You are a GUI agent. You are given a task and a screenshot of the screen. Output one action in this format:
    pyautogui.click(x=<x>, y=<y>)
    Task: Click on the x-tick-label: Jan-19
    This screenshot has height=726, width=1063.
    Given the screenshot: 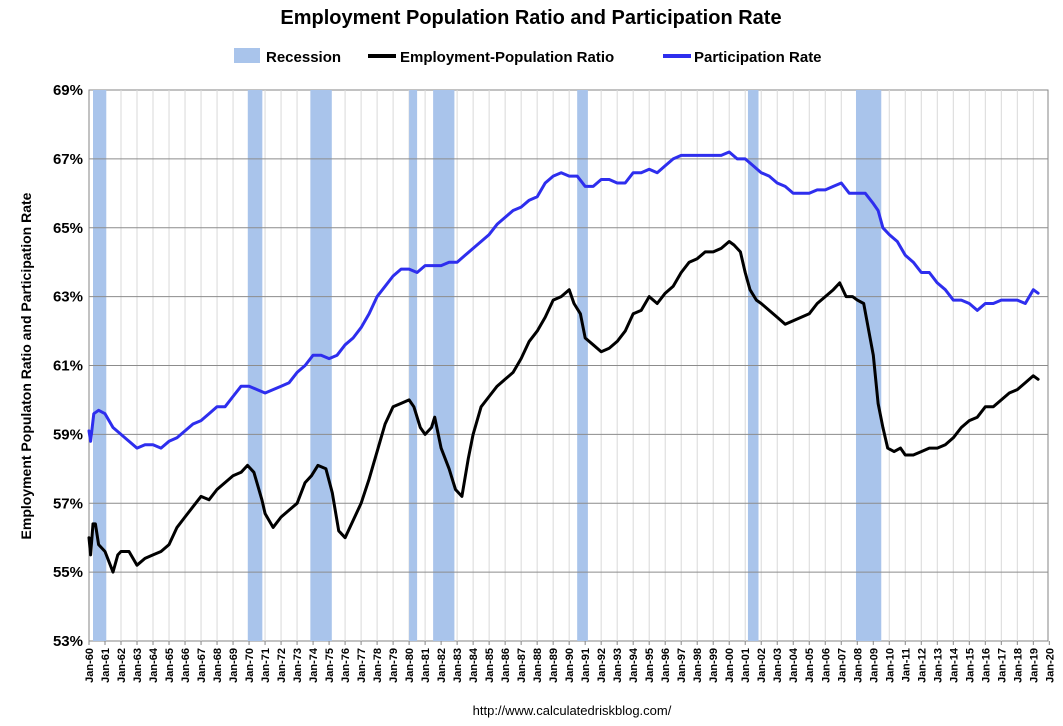 What is the action you would take?
    pyautogui.click(x=1034, y=665)
    